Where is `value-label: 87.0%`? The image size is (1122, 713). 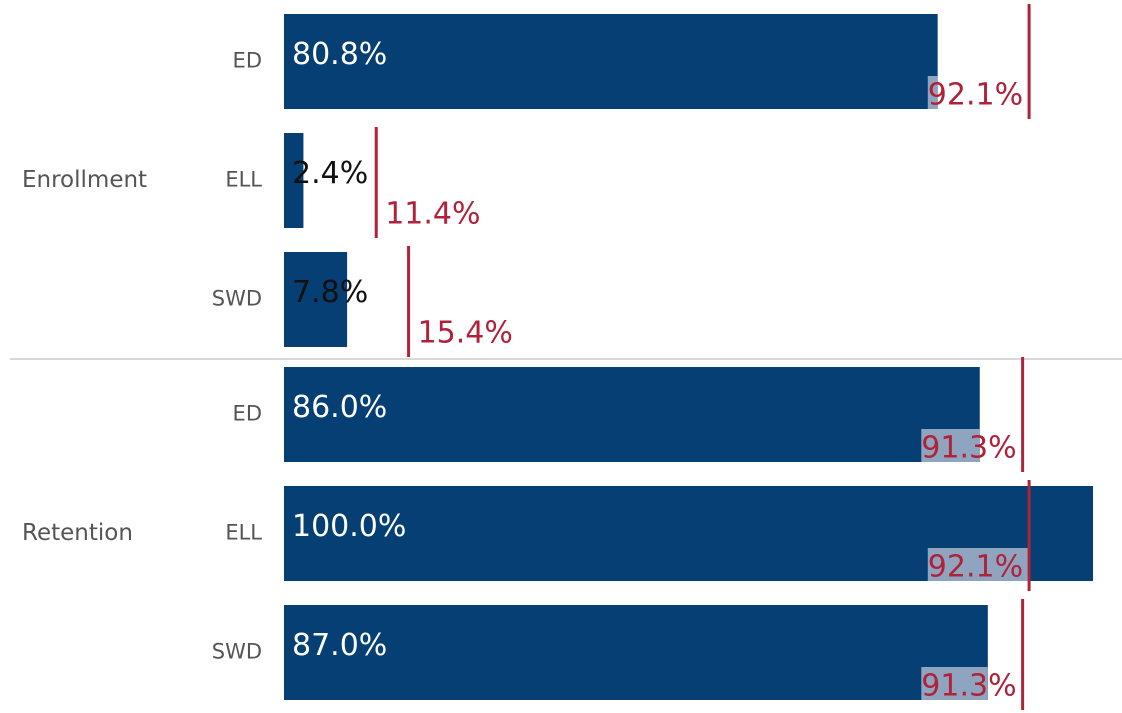
value-label: 87.0% is located at coordinates (339, 645).